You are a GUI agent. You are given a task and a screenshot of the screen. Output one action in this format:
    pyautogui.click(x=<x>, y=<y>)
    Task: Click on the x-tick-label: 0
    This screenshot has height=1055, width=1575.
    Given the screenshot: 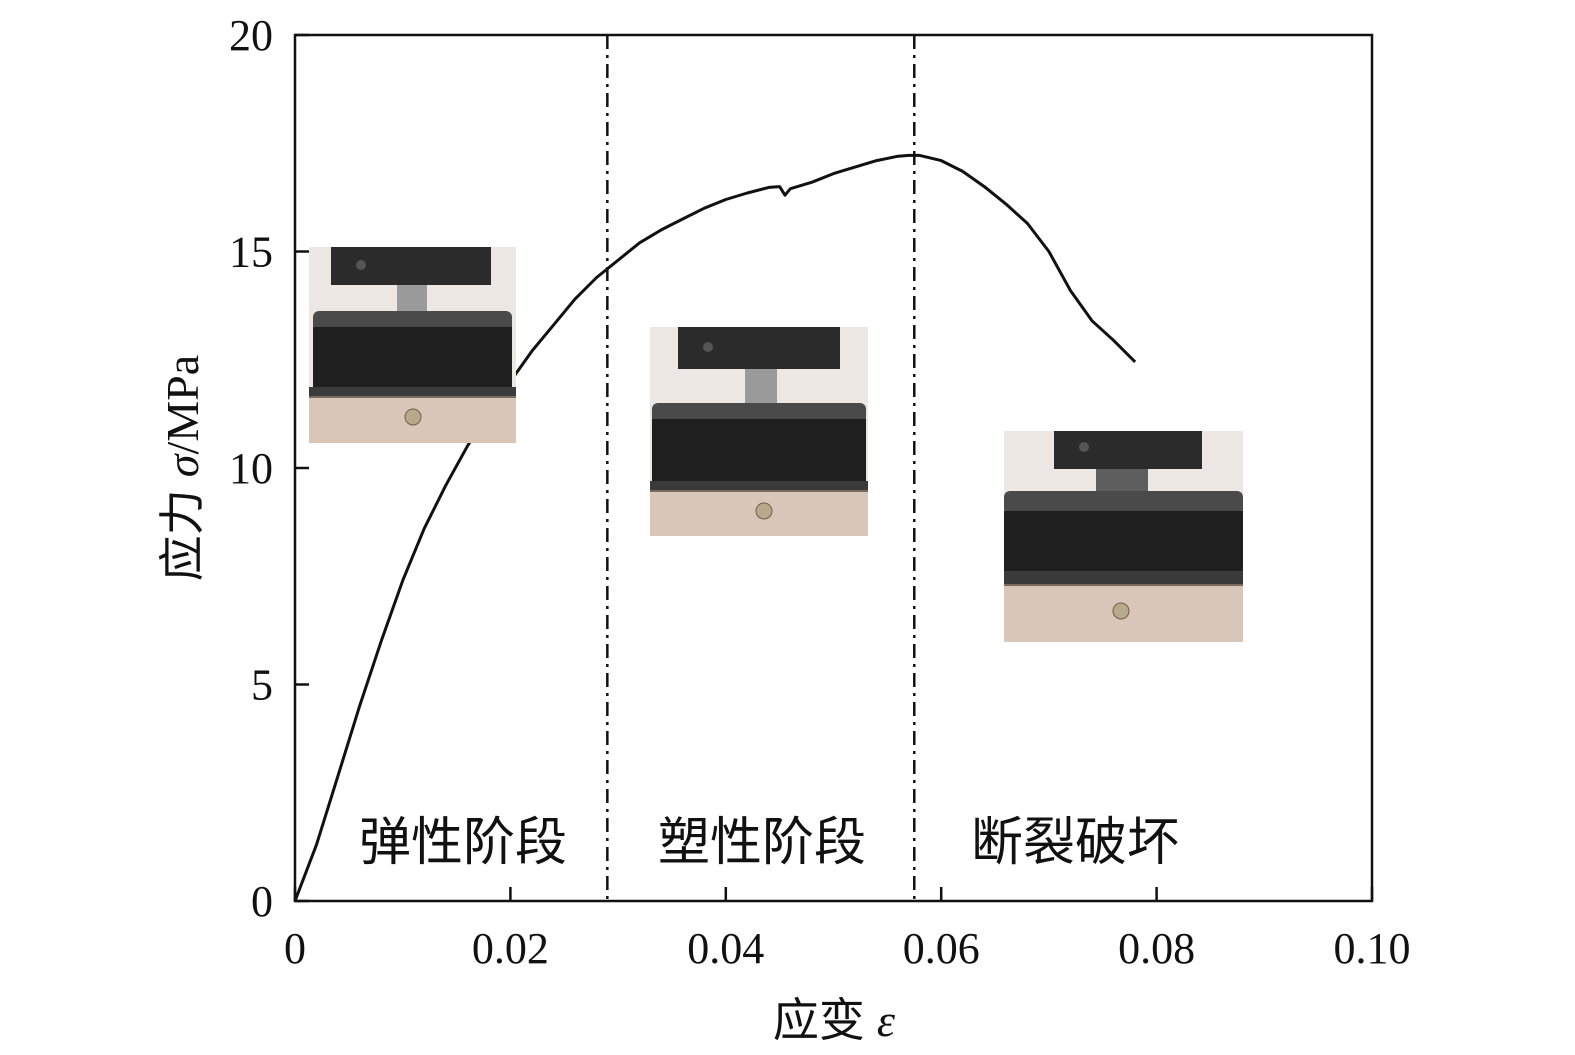 What is the action you would take?
    pyautogui.click(x=295, y=948)
    